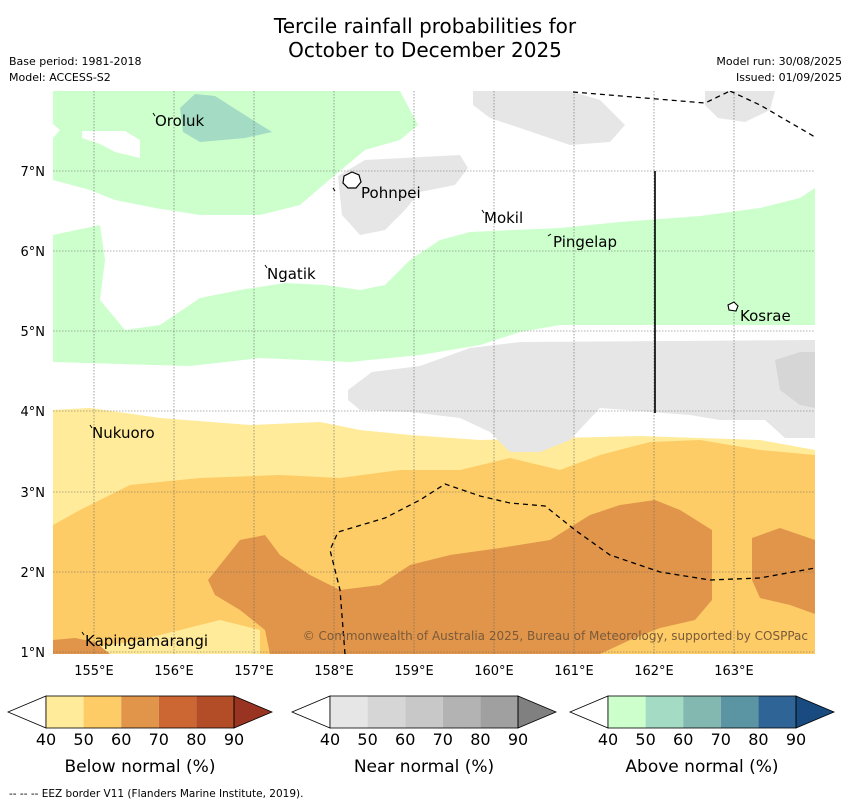 The image size is (850, 804). I want to click on below-70-region-east, so click(783, 571).